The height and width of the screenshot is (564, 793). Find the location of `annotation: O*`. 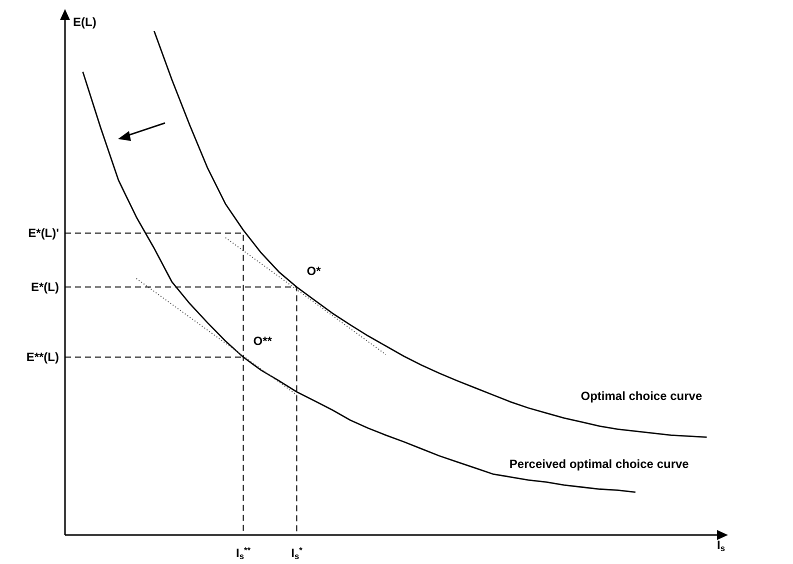

annotation: O* is located at coordinates (314, 271).